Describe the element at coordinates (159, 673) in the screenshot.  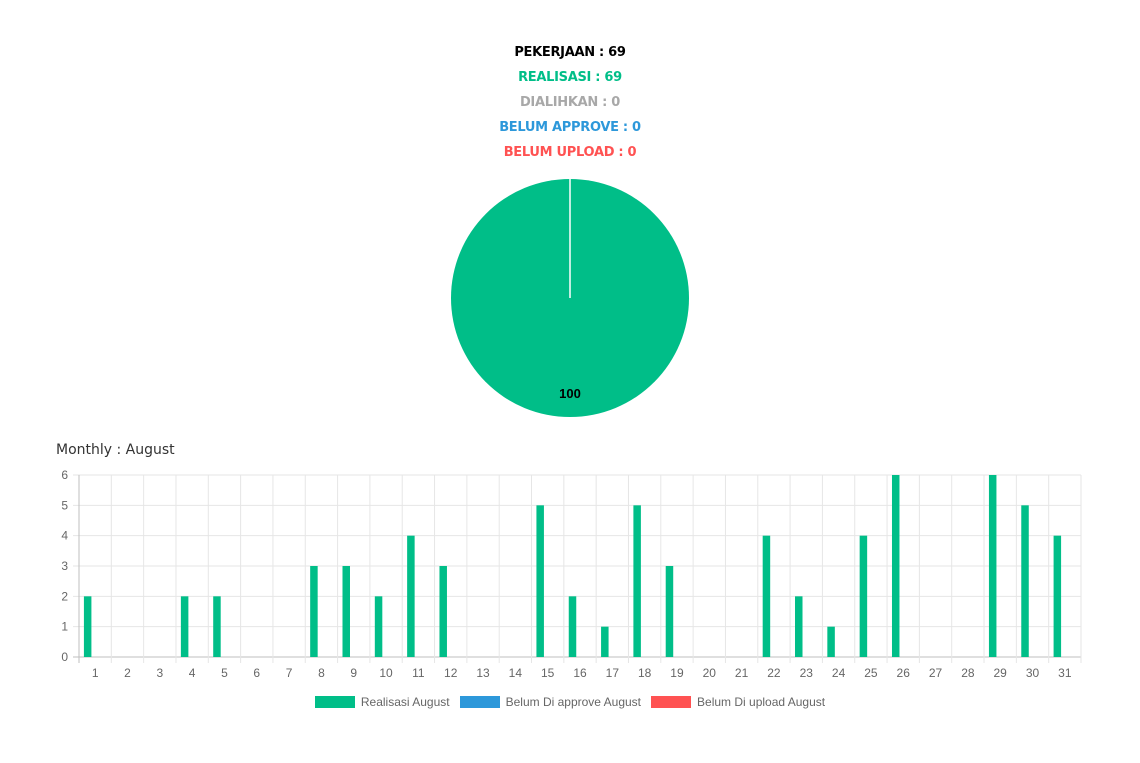
I see `x-tick-label: 3` at that location.